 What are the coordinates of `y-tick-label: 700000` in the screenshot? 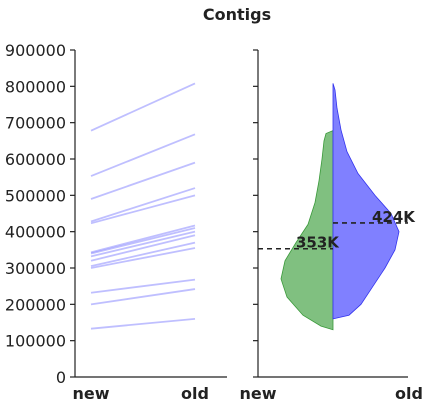 It's located at (35, 123).